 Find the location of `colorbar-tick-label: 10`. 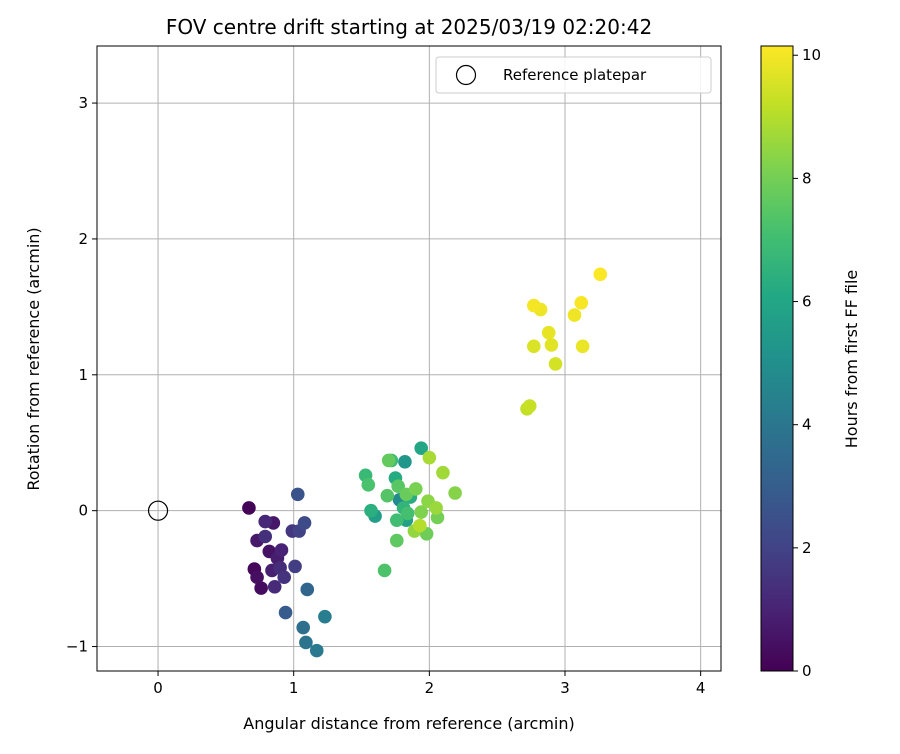

colorbar-tick-label: 10 is located at coordinates (811, 55).